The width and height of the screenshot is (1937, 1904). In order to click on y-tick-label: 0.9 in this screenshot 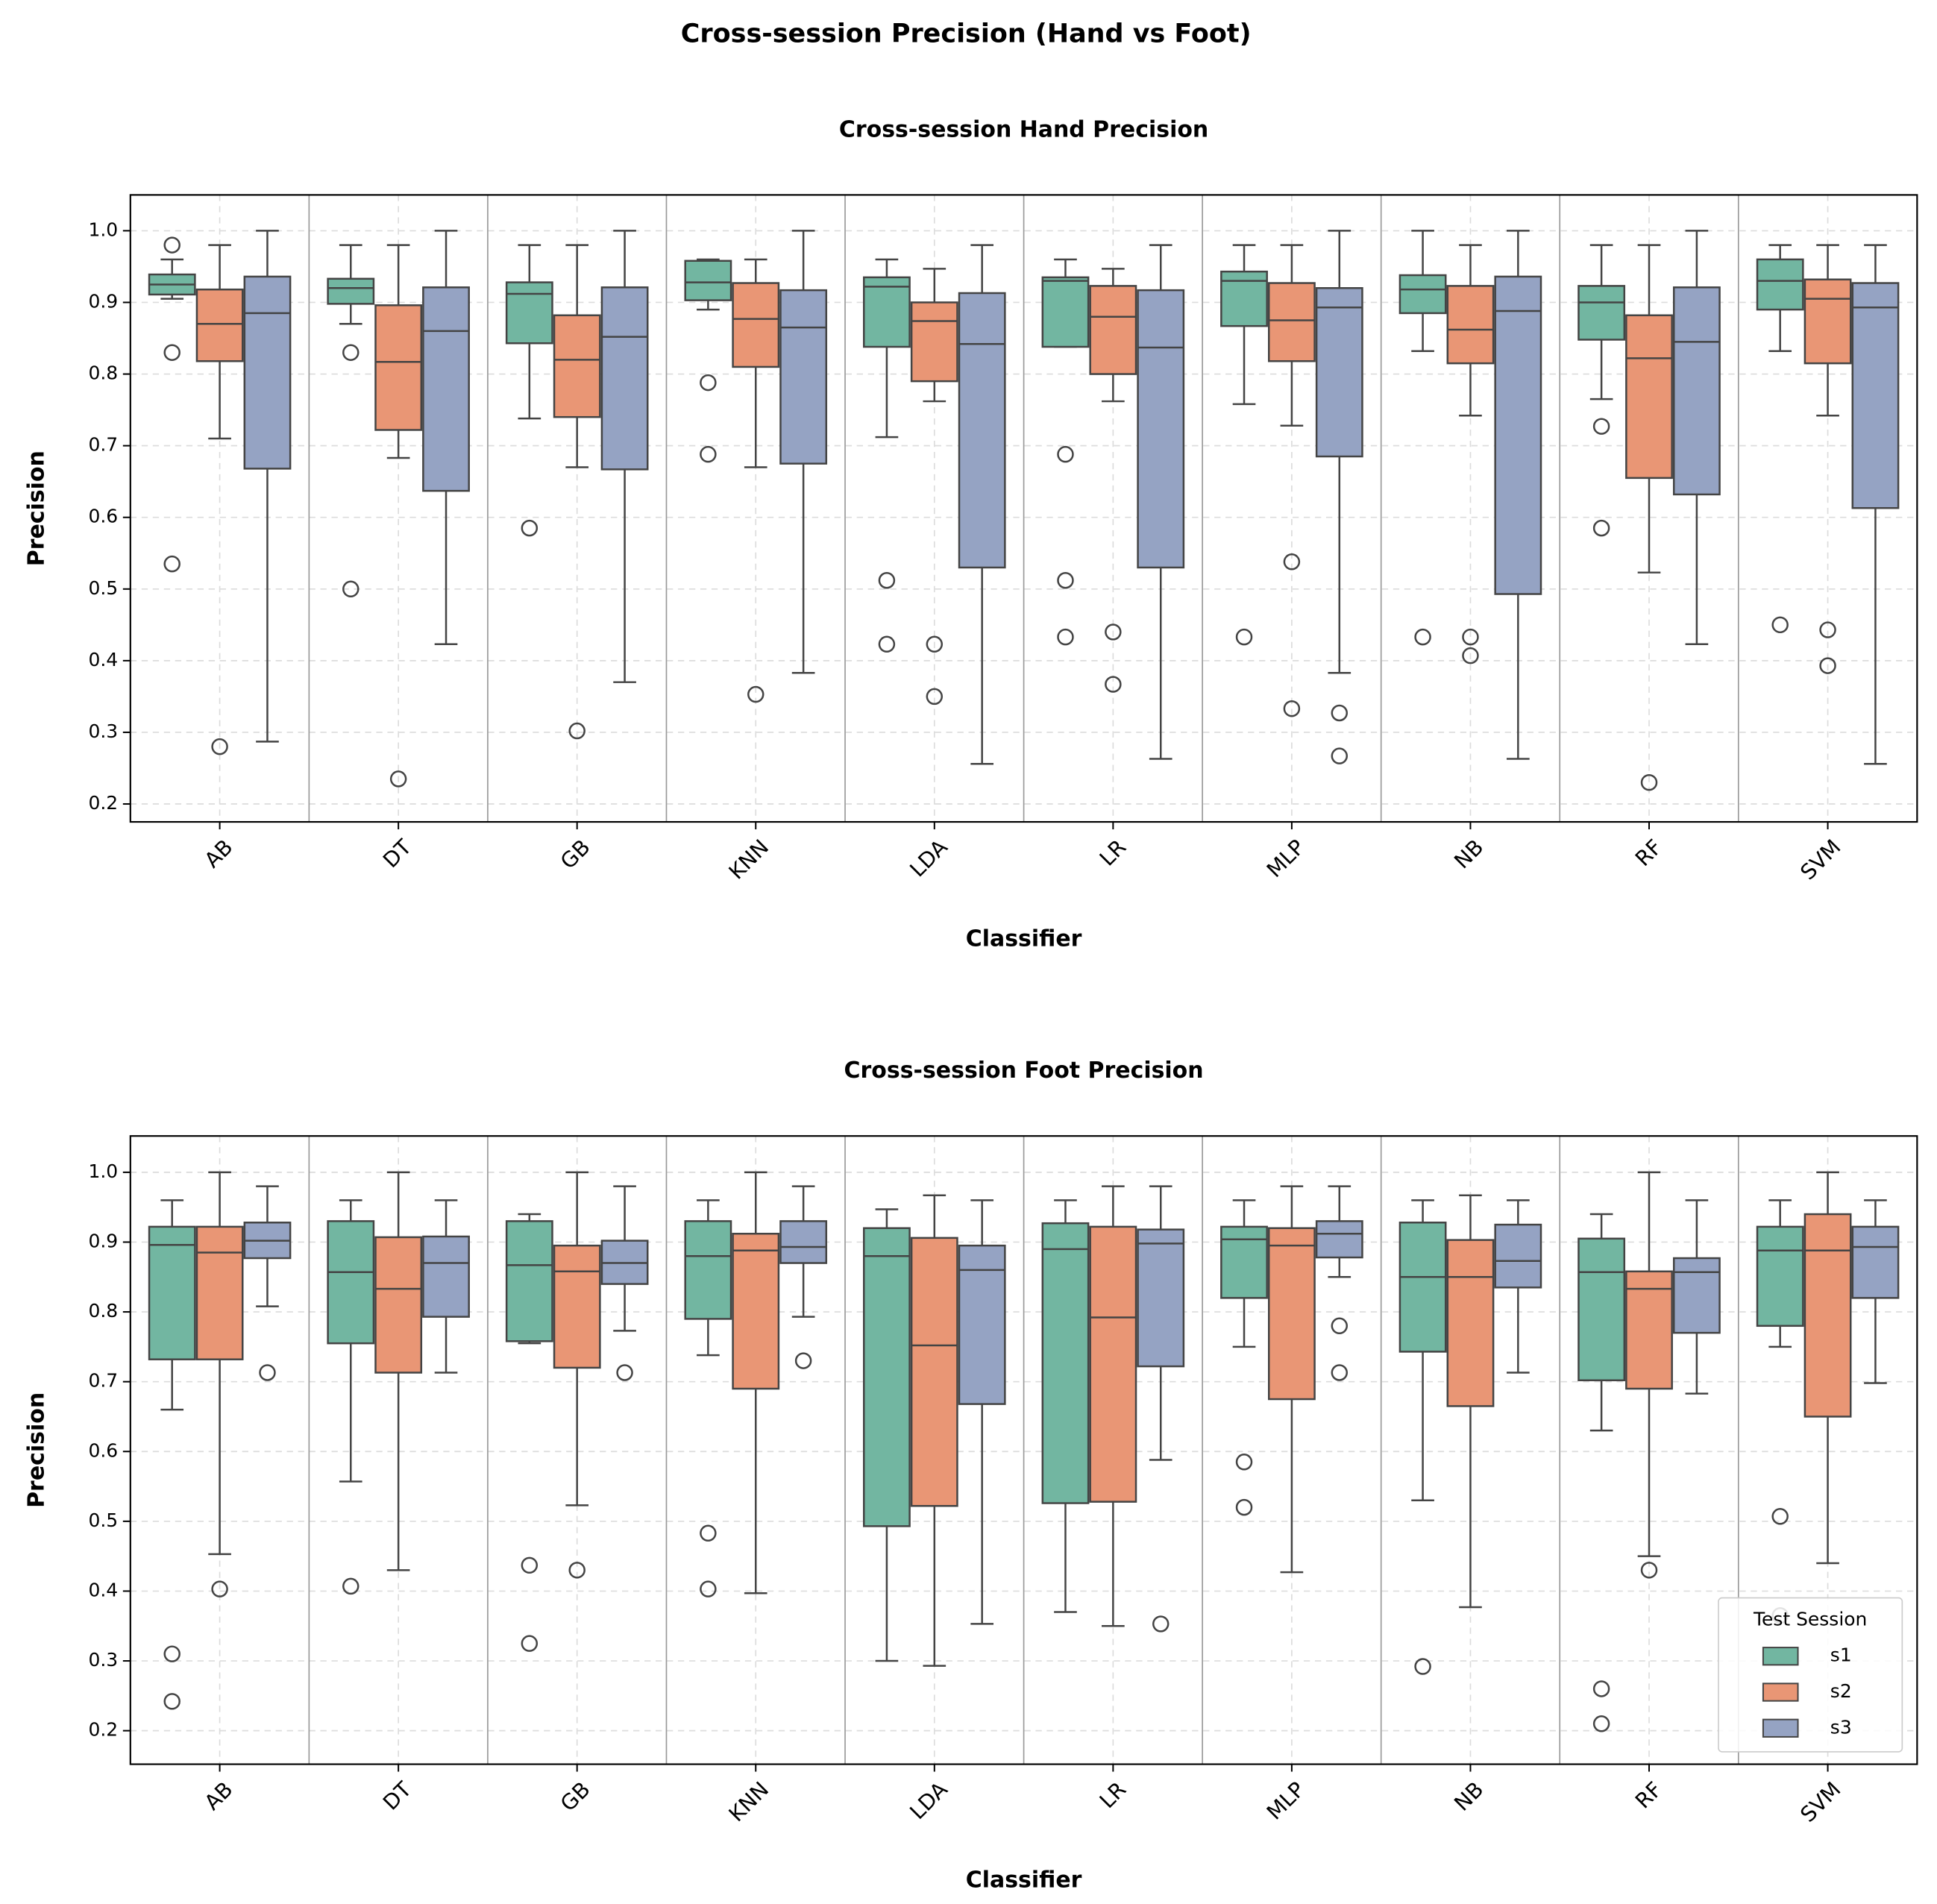, I will do `click(103, 1240)`.